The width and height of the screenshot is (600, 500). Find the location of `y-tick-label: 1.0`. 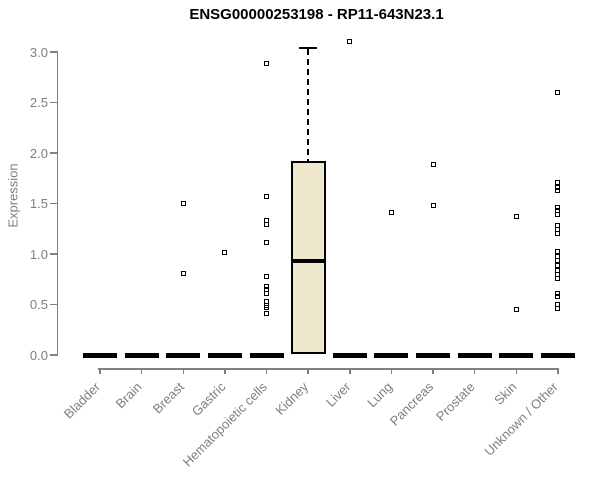

y-tick-label: 1.0 is located at coordinates (38, 254).